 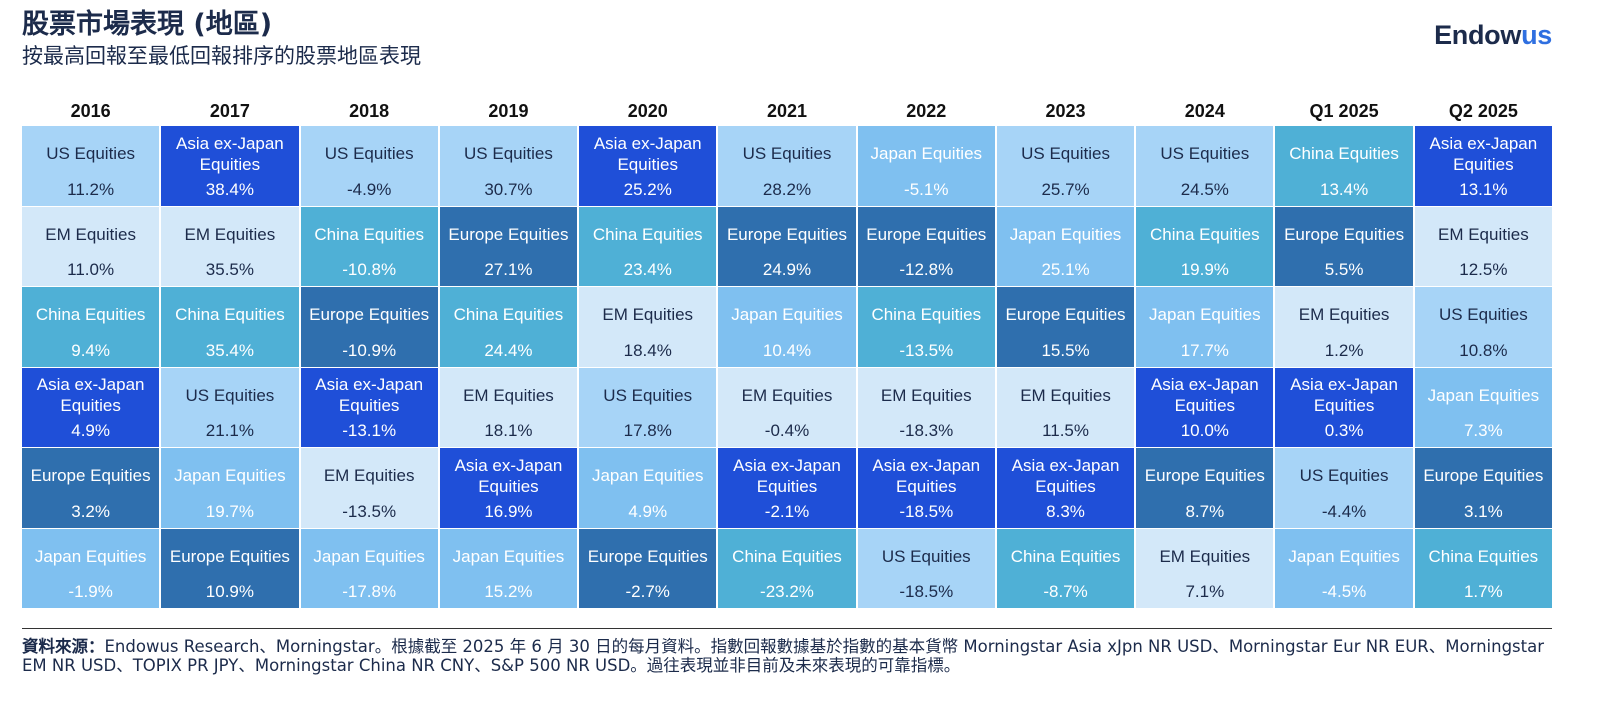 What do you see at coordinates (91, 246) in the screenshot?
I see `ranking-cell: EM Equities 11.0%` at bounding box center [91, 246].